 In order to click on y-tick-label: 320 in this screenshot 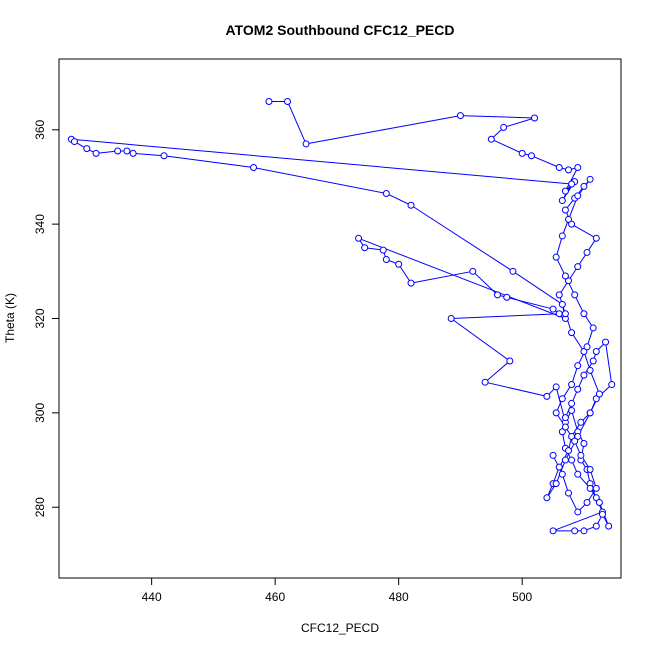, I will do `click(40, 318)`.